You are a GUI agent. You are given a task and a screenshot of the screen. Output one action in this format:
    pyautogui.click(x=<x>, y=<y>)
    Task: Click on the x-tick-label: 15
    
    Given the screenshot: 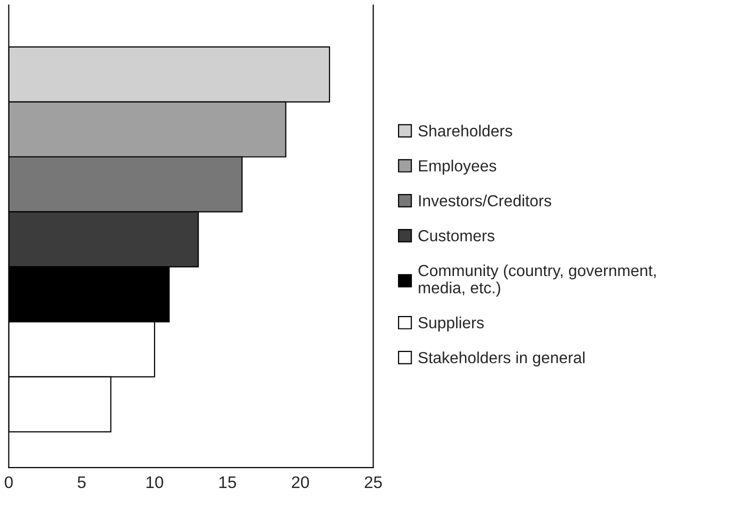 What is the action you would take?
    pyautogui.click(x=227, y=482)
    